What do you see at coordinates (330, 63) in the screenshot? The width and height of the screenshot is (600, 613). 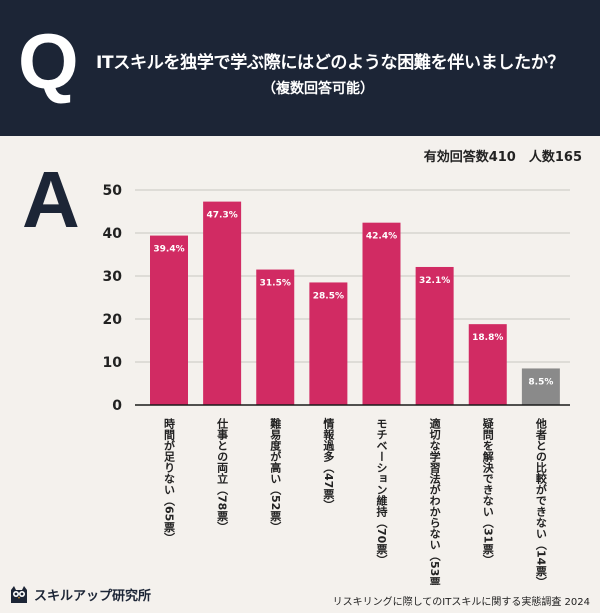 I see `question-title: ITスキルを独学で学ぶ際にはどのような困難を伴いましたか？` at bounding box center [330, 63].